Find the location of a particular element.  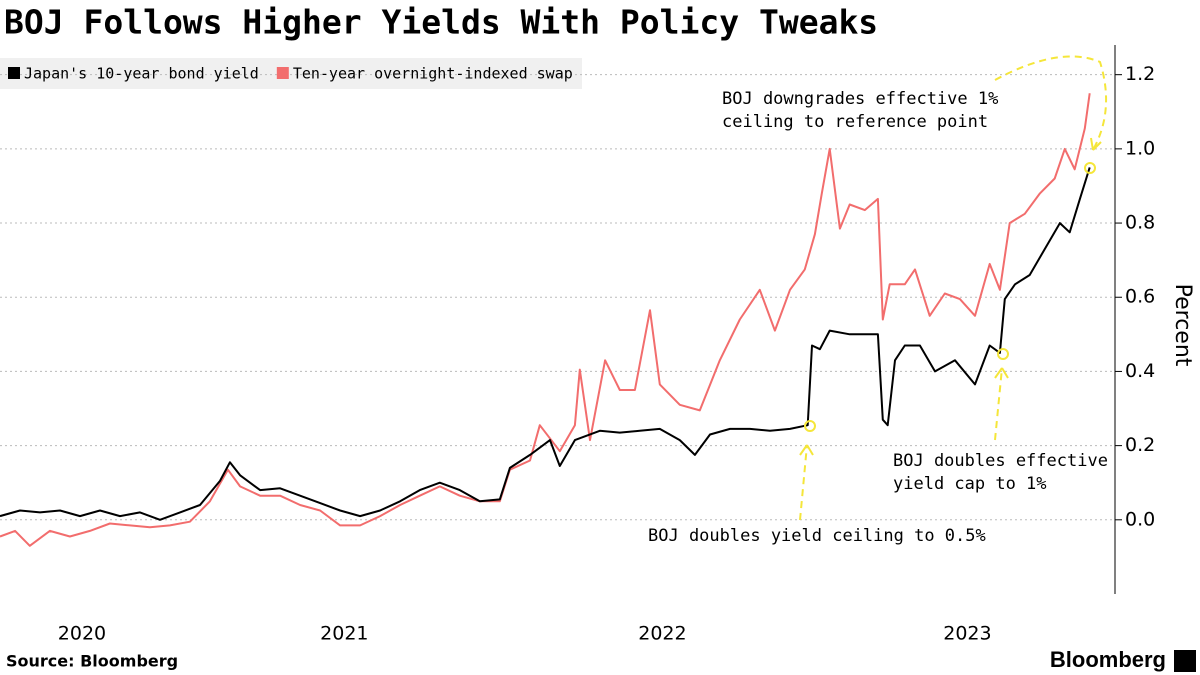

legend-label: Ten-year overnight-indexed swap is located at coordinates (433, 74).